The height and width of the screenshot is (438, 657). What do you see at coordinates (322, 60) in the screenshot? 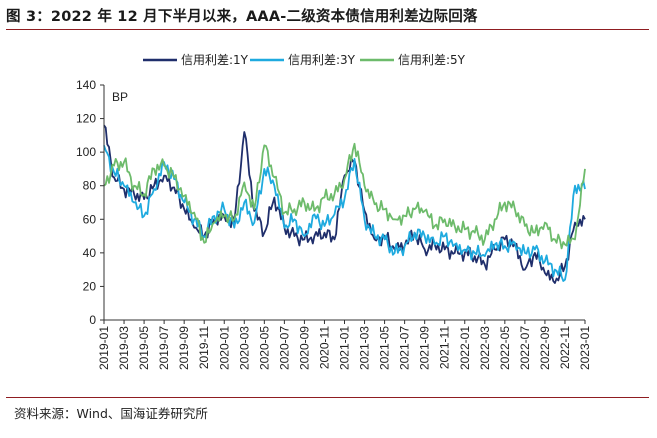
I see `legend-label-2: 信用利差:3Y` at bounding box center [322, 60].